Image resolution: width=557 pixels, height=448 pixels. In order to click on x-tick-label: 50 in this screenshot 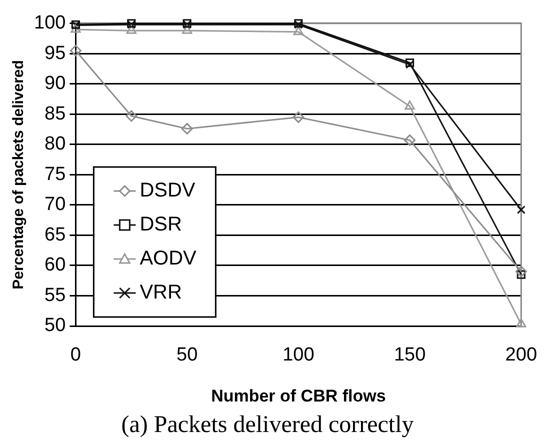, I will do `click(187, 355)`.